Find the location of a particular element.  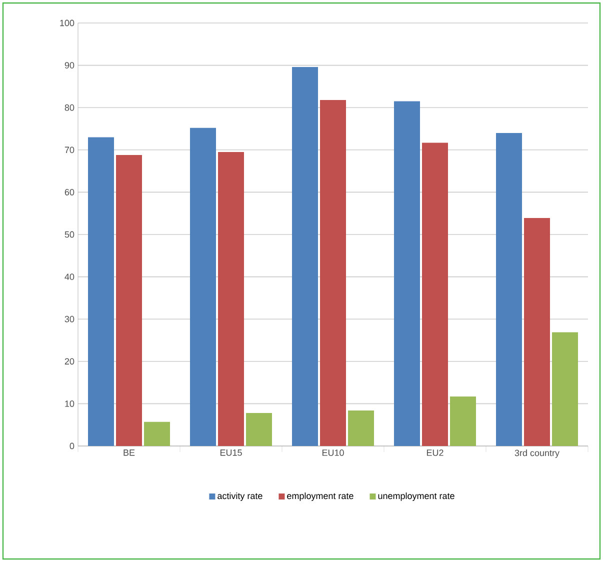

x-tick-label: EU15 is located at coordinates (231, 453).